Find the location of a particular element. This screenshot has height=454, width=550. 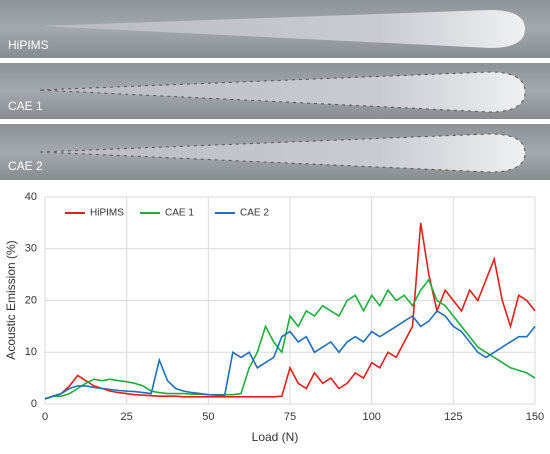

y-tick-label: 10 is located at coordinates (31, 352).